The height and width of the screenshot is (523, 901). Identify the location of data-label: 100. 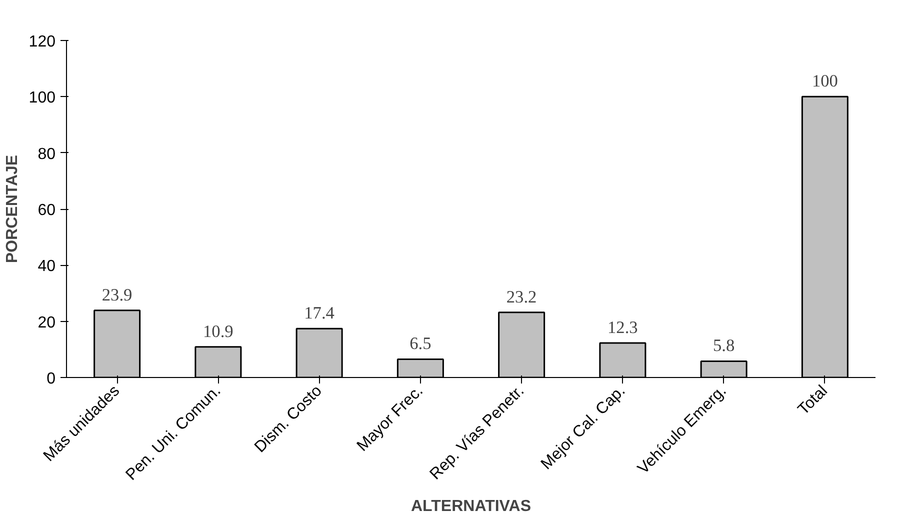
(825, 81).